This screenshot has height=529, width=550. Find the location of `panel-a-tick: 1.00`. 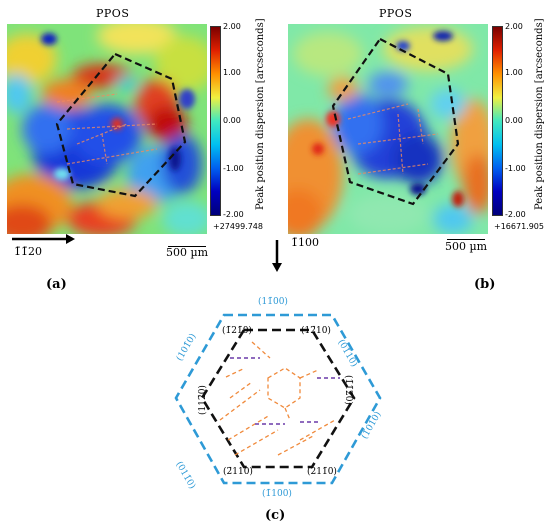

panel-a-tick: 1.00 is located at coordinates (232, 72).